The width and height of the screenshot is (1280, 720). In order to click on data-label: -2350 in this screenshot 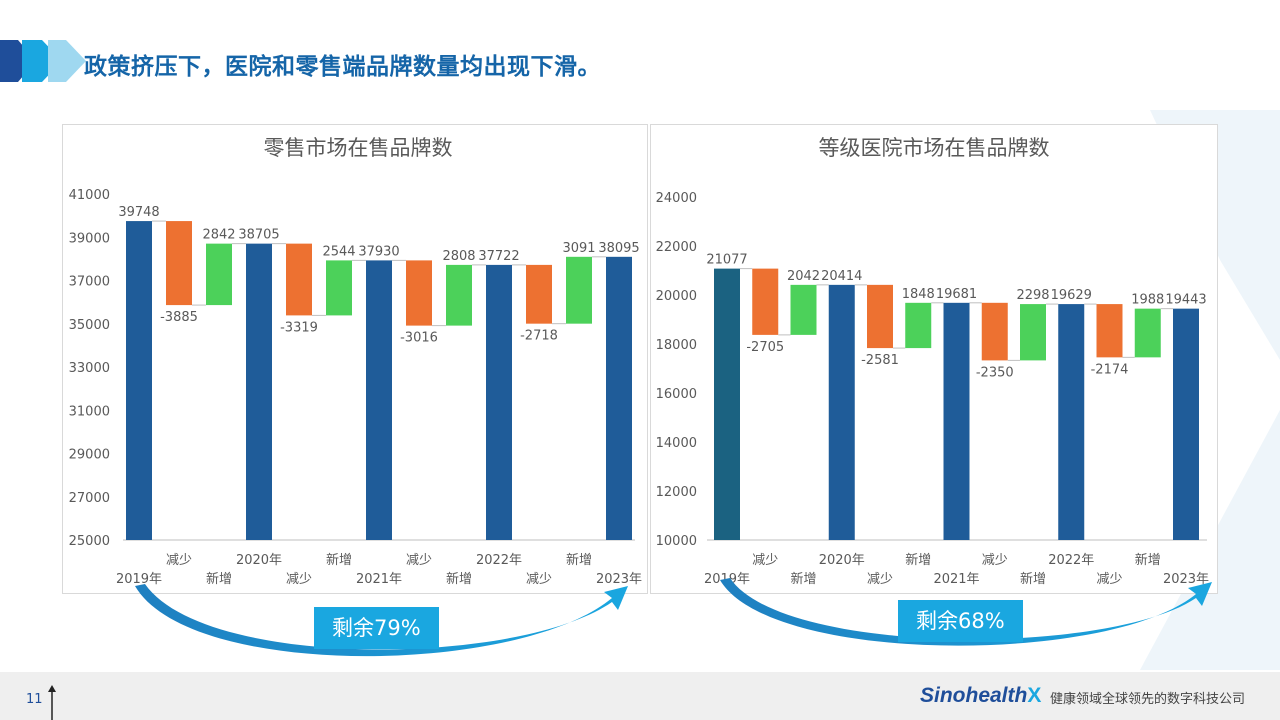, I will do `click(995, 372)`.